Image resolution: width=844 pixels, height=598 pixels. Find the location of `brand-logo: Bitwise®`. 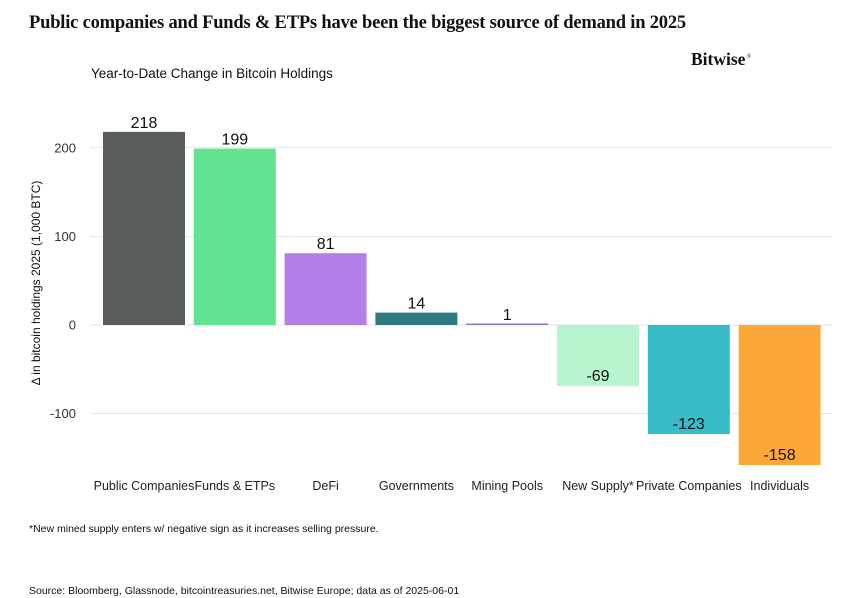

brand-logo: Bitwise® is located at coordinates (721, 59).